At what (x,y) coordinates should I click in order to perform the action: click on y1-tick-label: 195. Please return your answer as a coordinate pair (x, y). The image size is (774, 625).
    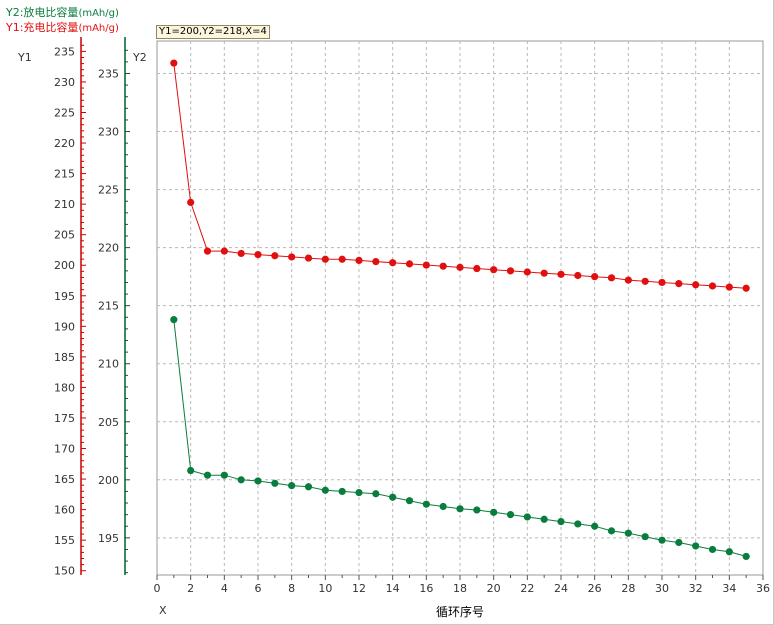
    Looking at the image, I should click on (64, 296).